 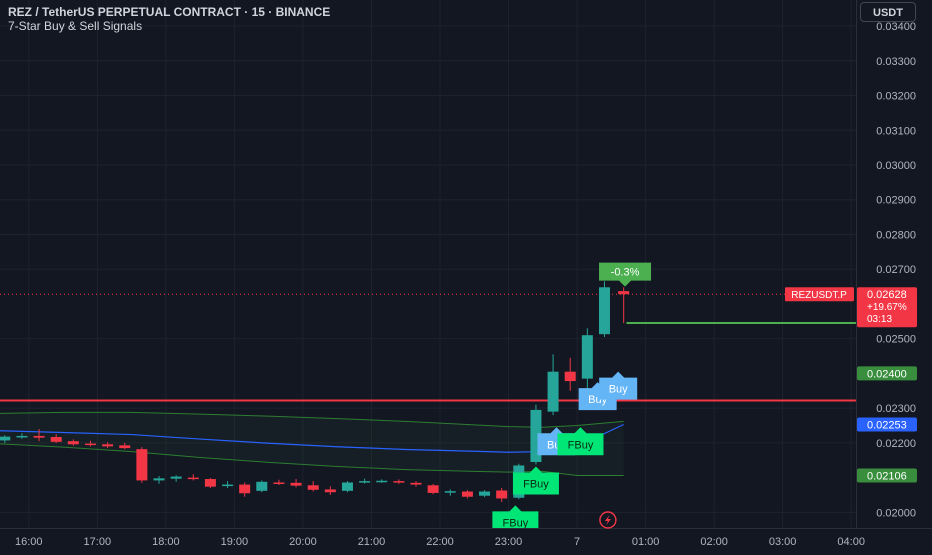 What do you see at coordinates (879, 319) in the screenshot?
I see `countdown-value: 03:13` at bounding box center [879, 319].